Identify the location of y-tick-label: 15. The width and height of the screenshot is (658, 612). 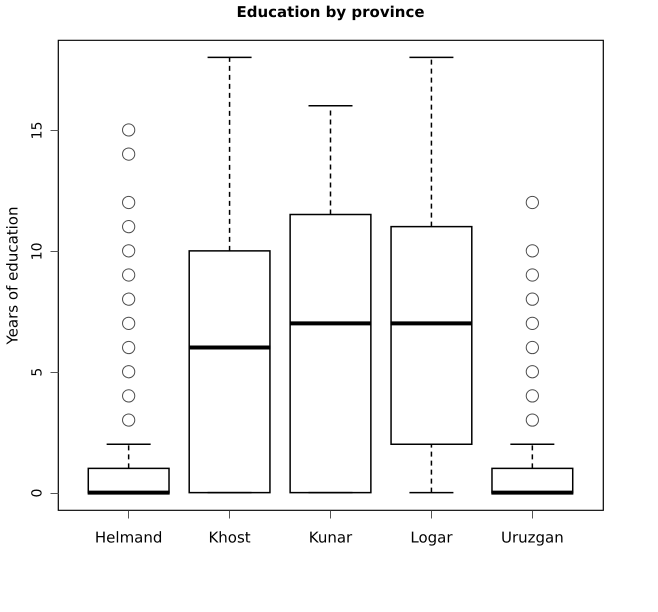
(38, 131).